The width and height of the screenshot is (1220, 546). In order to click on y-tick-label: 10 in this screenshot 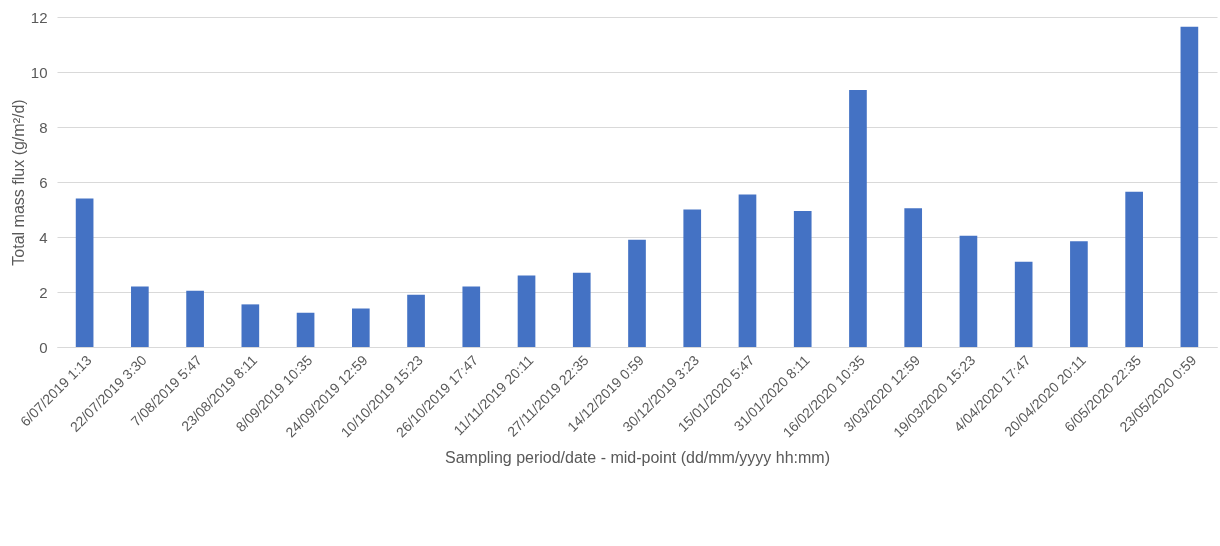, I will do `click(39, 72)`.